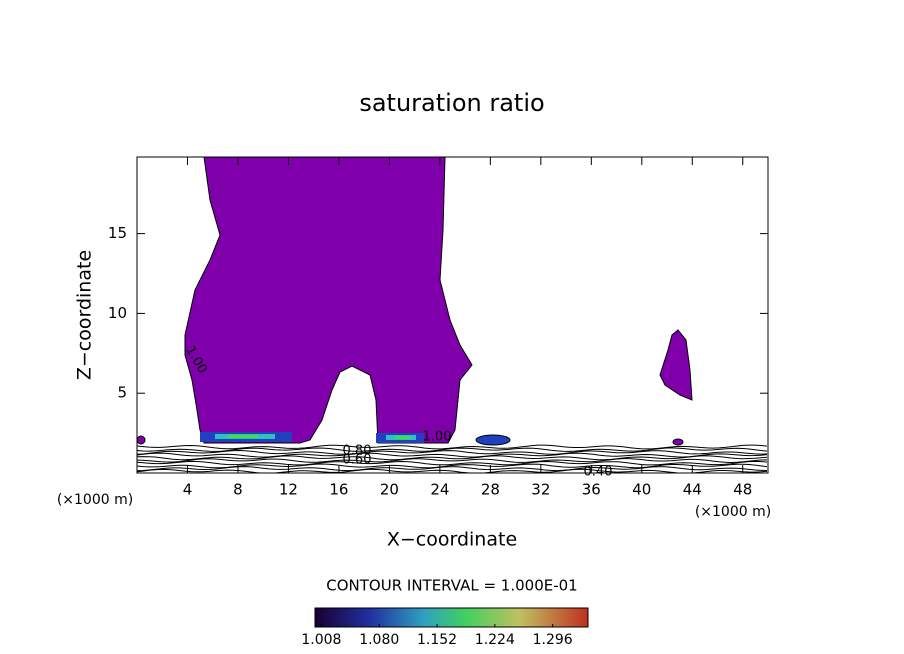 The height and width of the screenshot is (654, 904). What do you see at coordinates (598, 472) in the screenshot?
I see `contour-label: 0.40` at bounding box center [598, 472].